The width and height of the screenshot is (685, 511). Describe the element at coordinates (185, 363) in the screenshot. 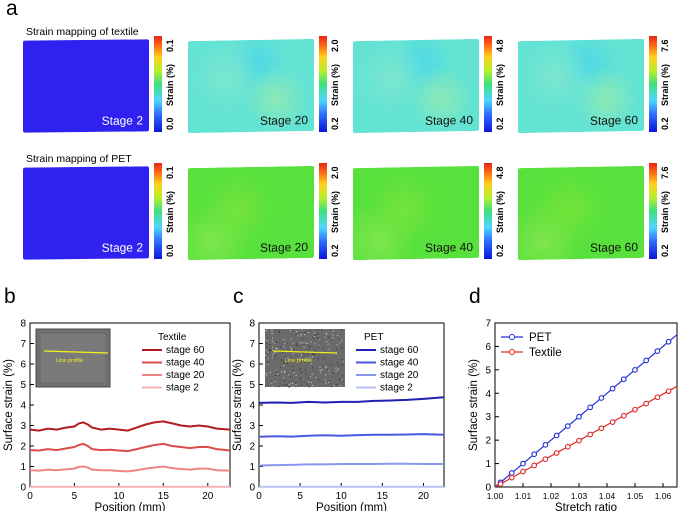

I see `legend-entry: stage 40` at that location.